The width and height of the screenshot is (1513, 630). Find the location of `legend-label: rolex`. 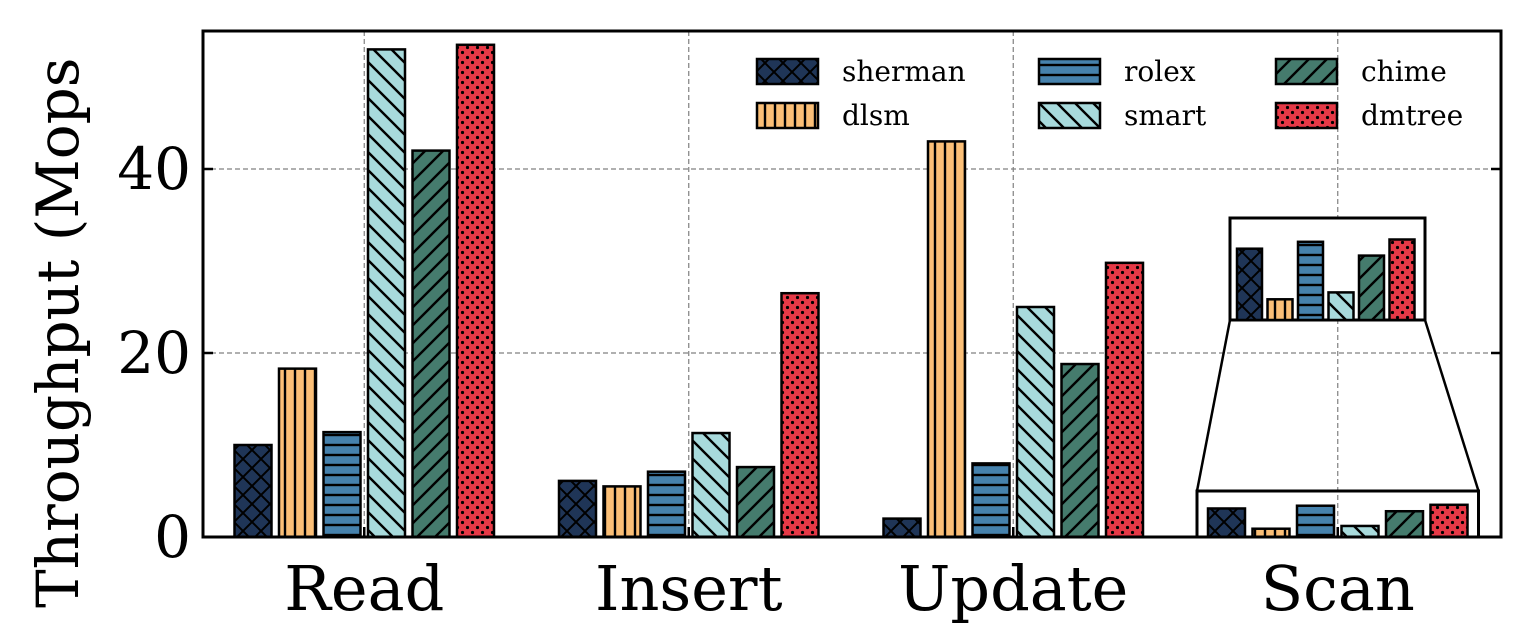

legend-label: rolex is located at coordinates (1160, 71).